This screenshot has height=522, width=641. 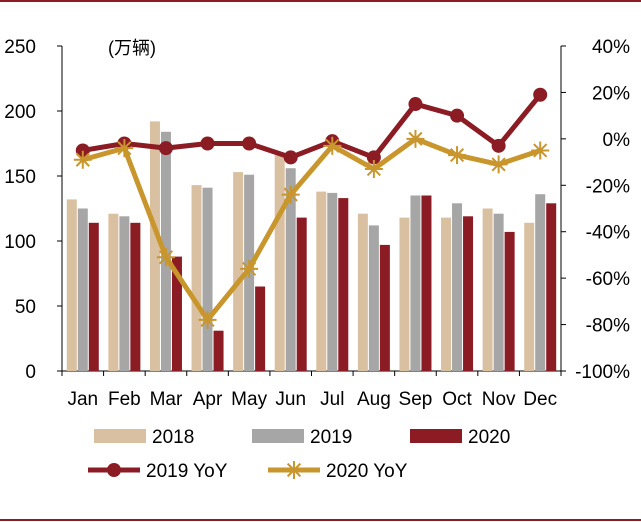 What do you see at coordinates (602, 372) in the screenshot?
I see `right-tick-label: -100%` at bounding box center [602, 372].